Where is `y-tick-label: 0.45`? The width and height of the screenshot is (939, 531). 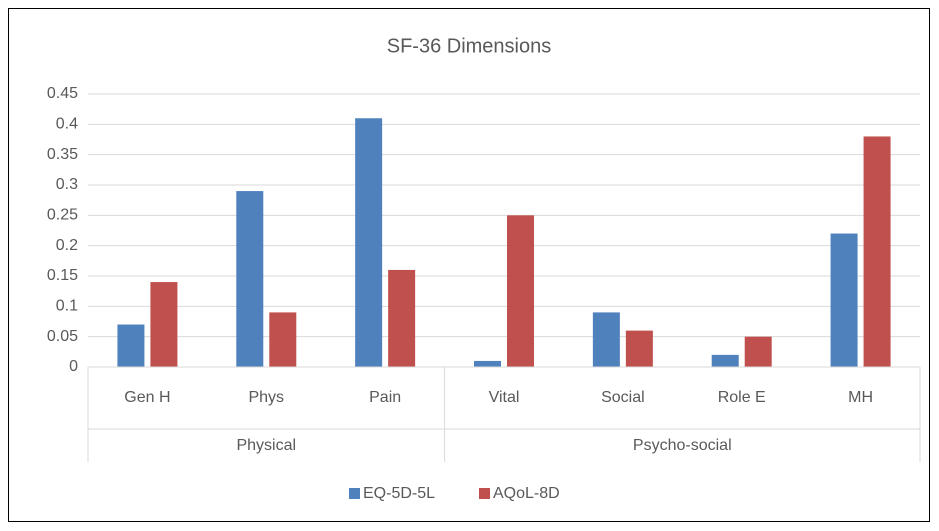 y-tick-label: 0.45 is located at coordinates (62, 93).